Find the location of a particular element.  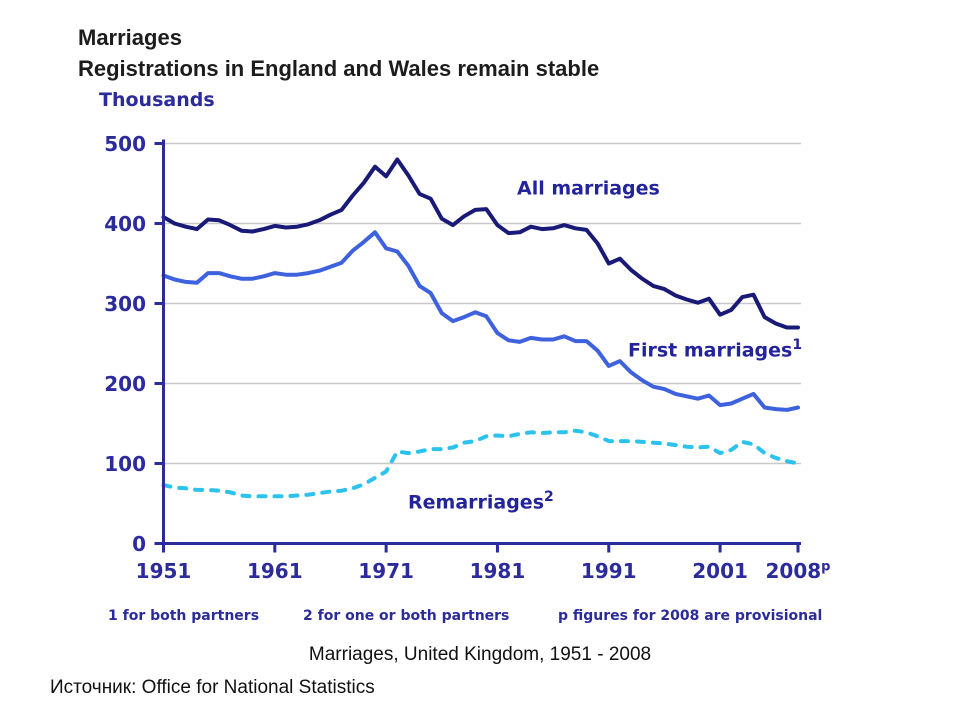

series-label-first-marriages: First marriages1 is located at coordinates (715, 349).